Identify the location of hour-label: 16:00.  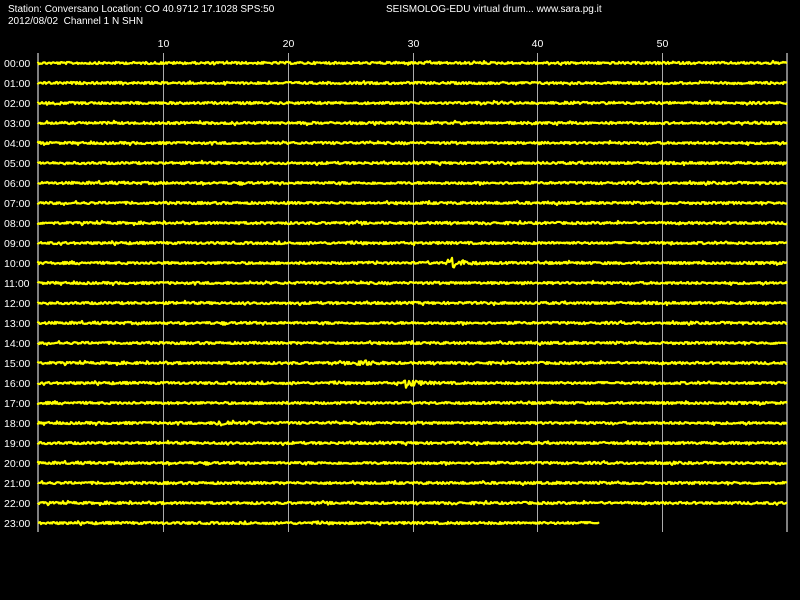
(17, 384).